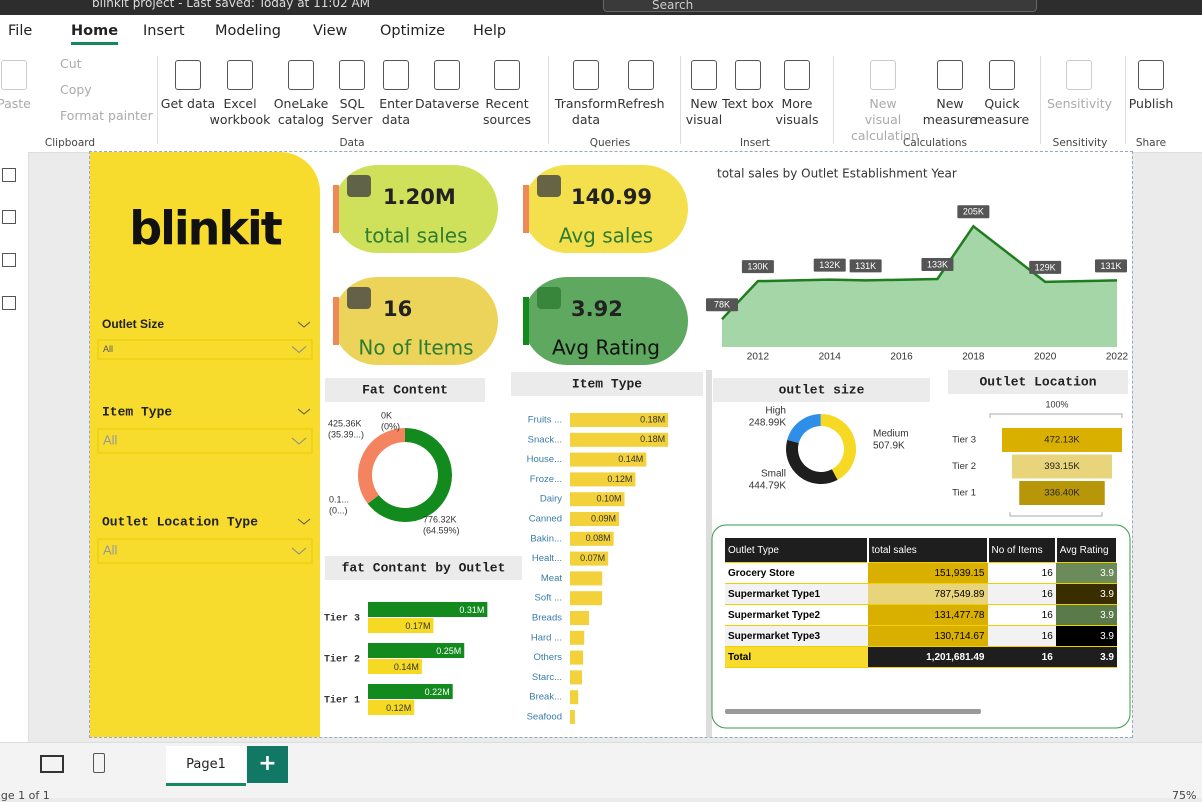 The image size is (1202, 802). What do you see at coordinates (240, 111) in the screenshot?
I see `ribbon-button: Excel workbook` at bounding box center [240, 111].